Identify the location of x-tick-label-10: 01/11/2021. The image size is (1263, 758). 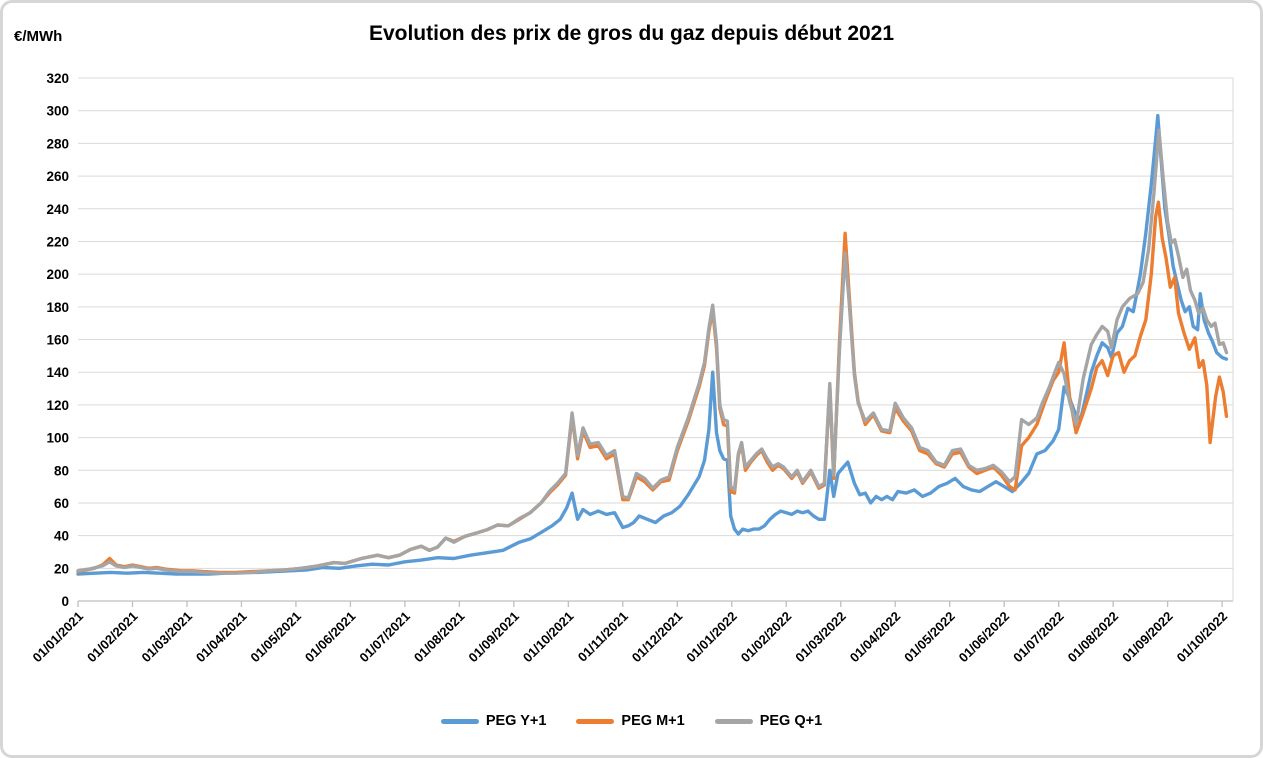
(603, 637).